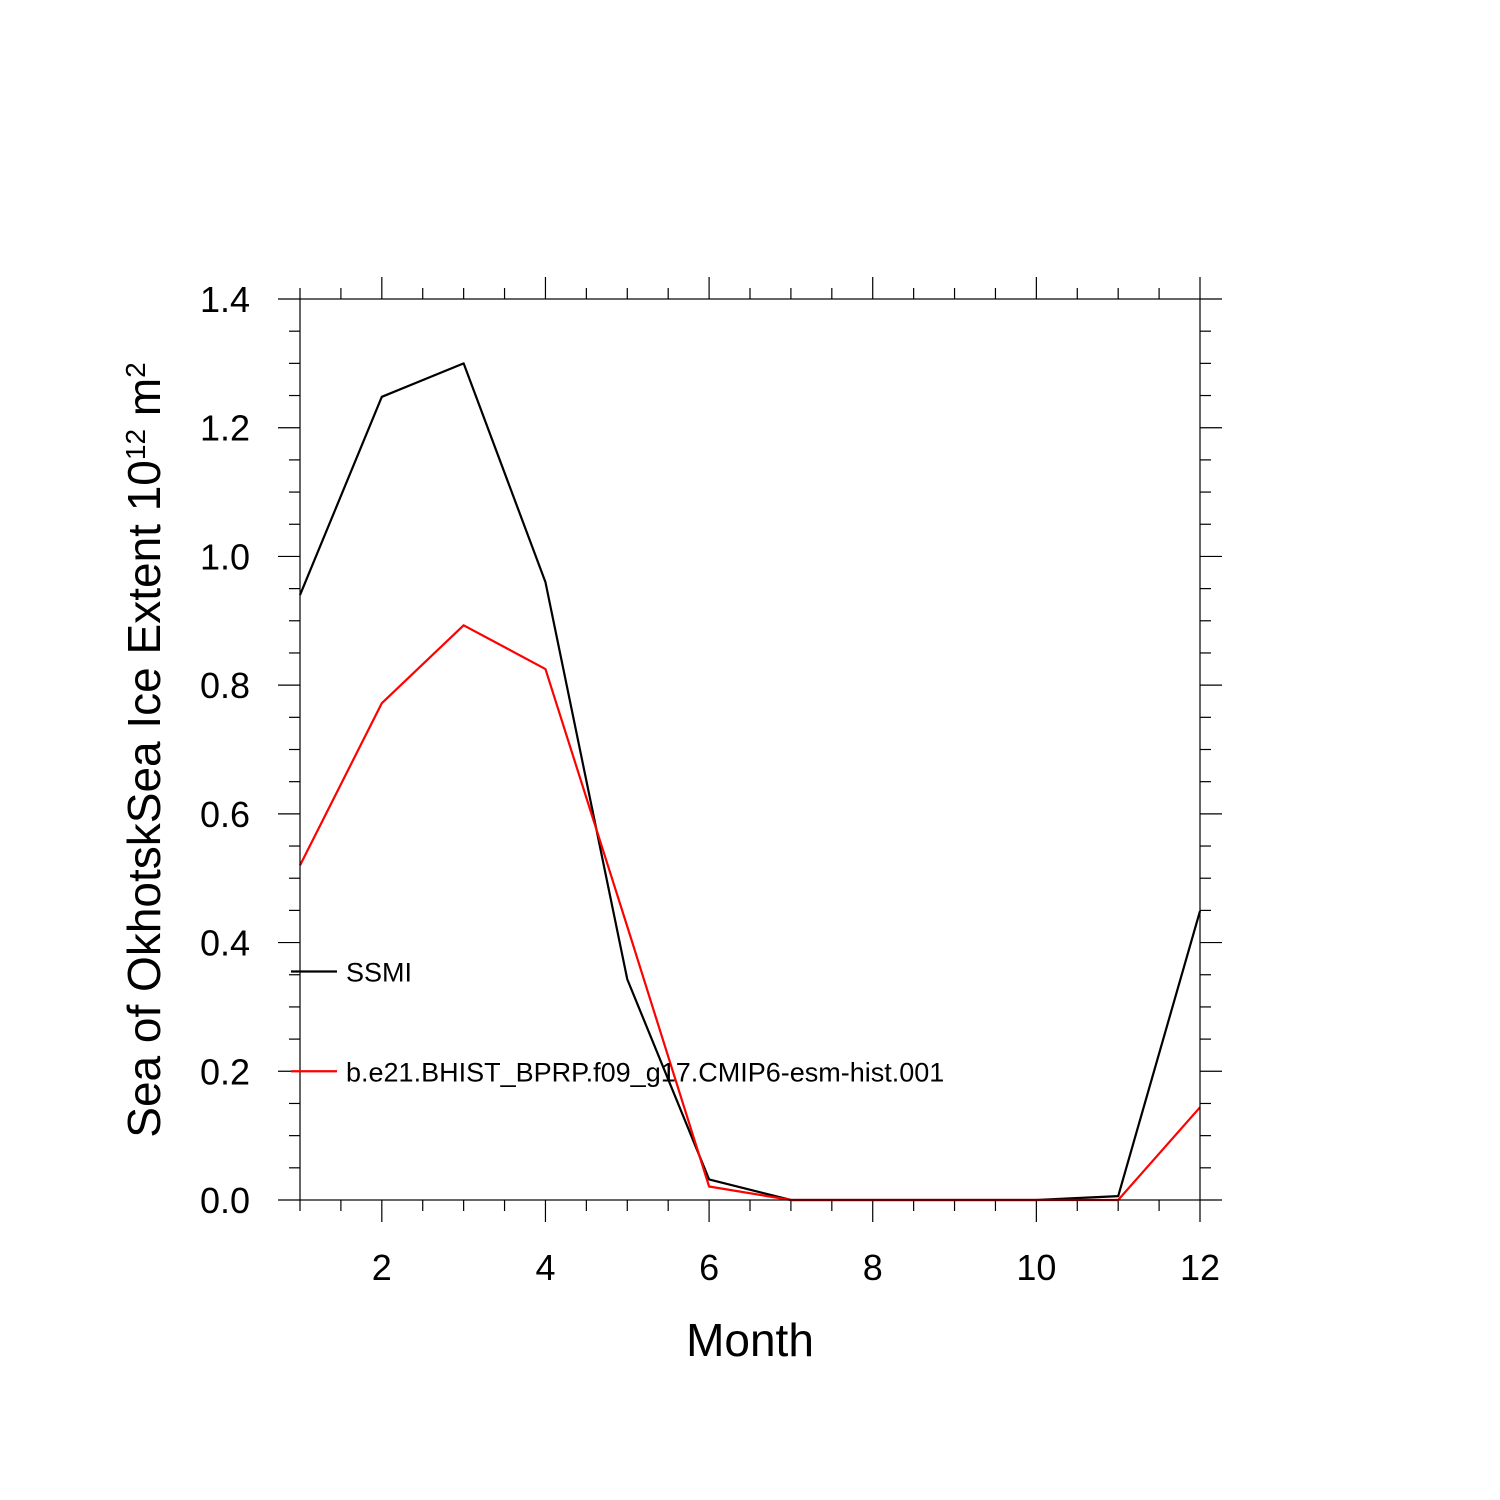 The image size is (1500, 1500). What do you see at coordinates (1200, 1267) in the screenshot?
I see `x-tick-label: 12` at bounding box center [1200, 1267].